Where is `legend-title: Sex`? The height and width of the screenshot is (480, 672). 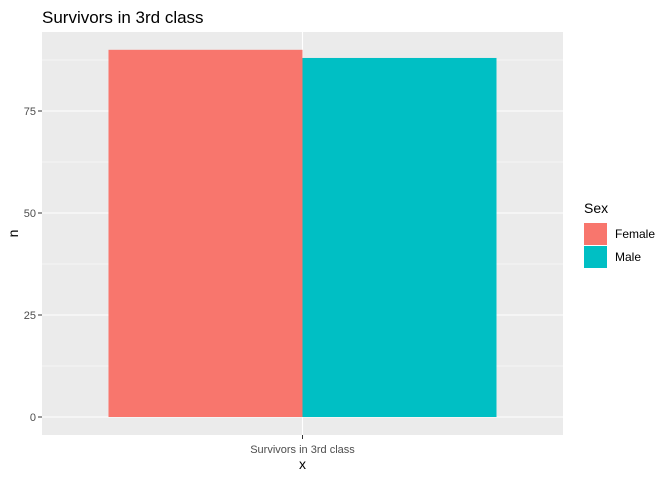 legend-title: Sex is located at coordinates (596, 208).